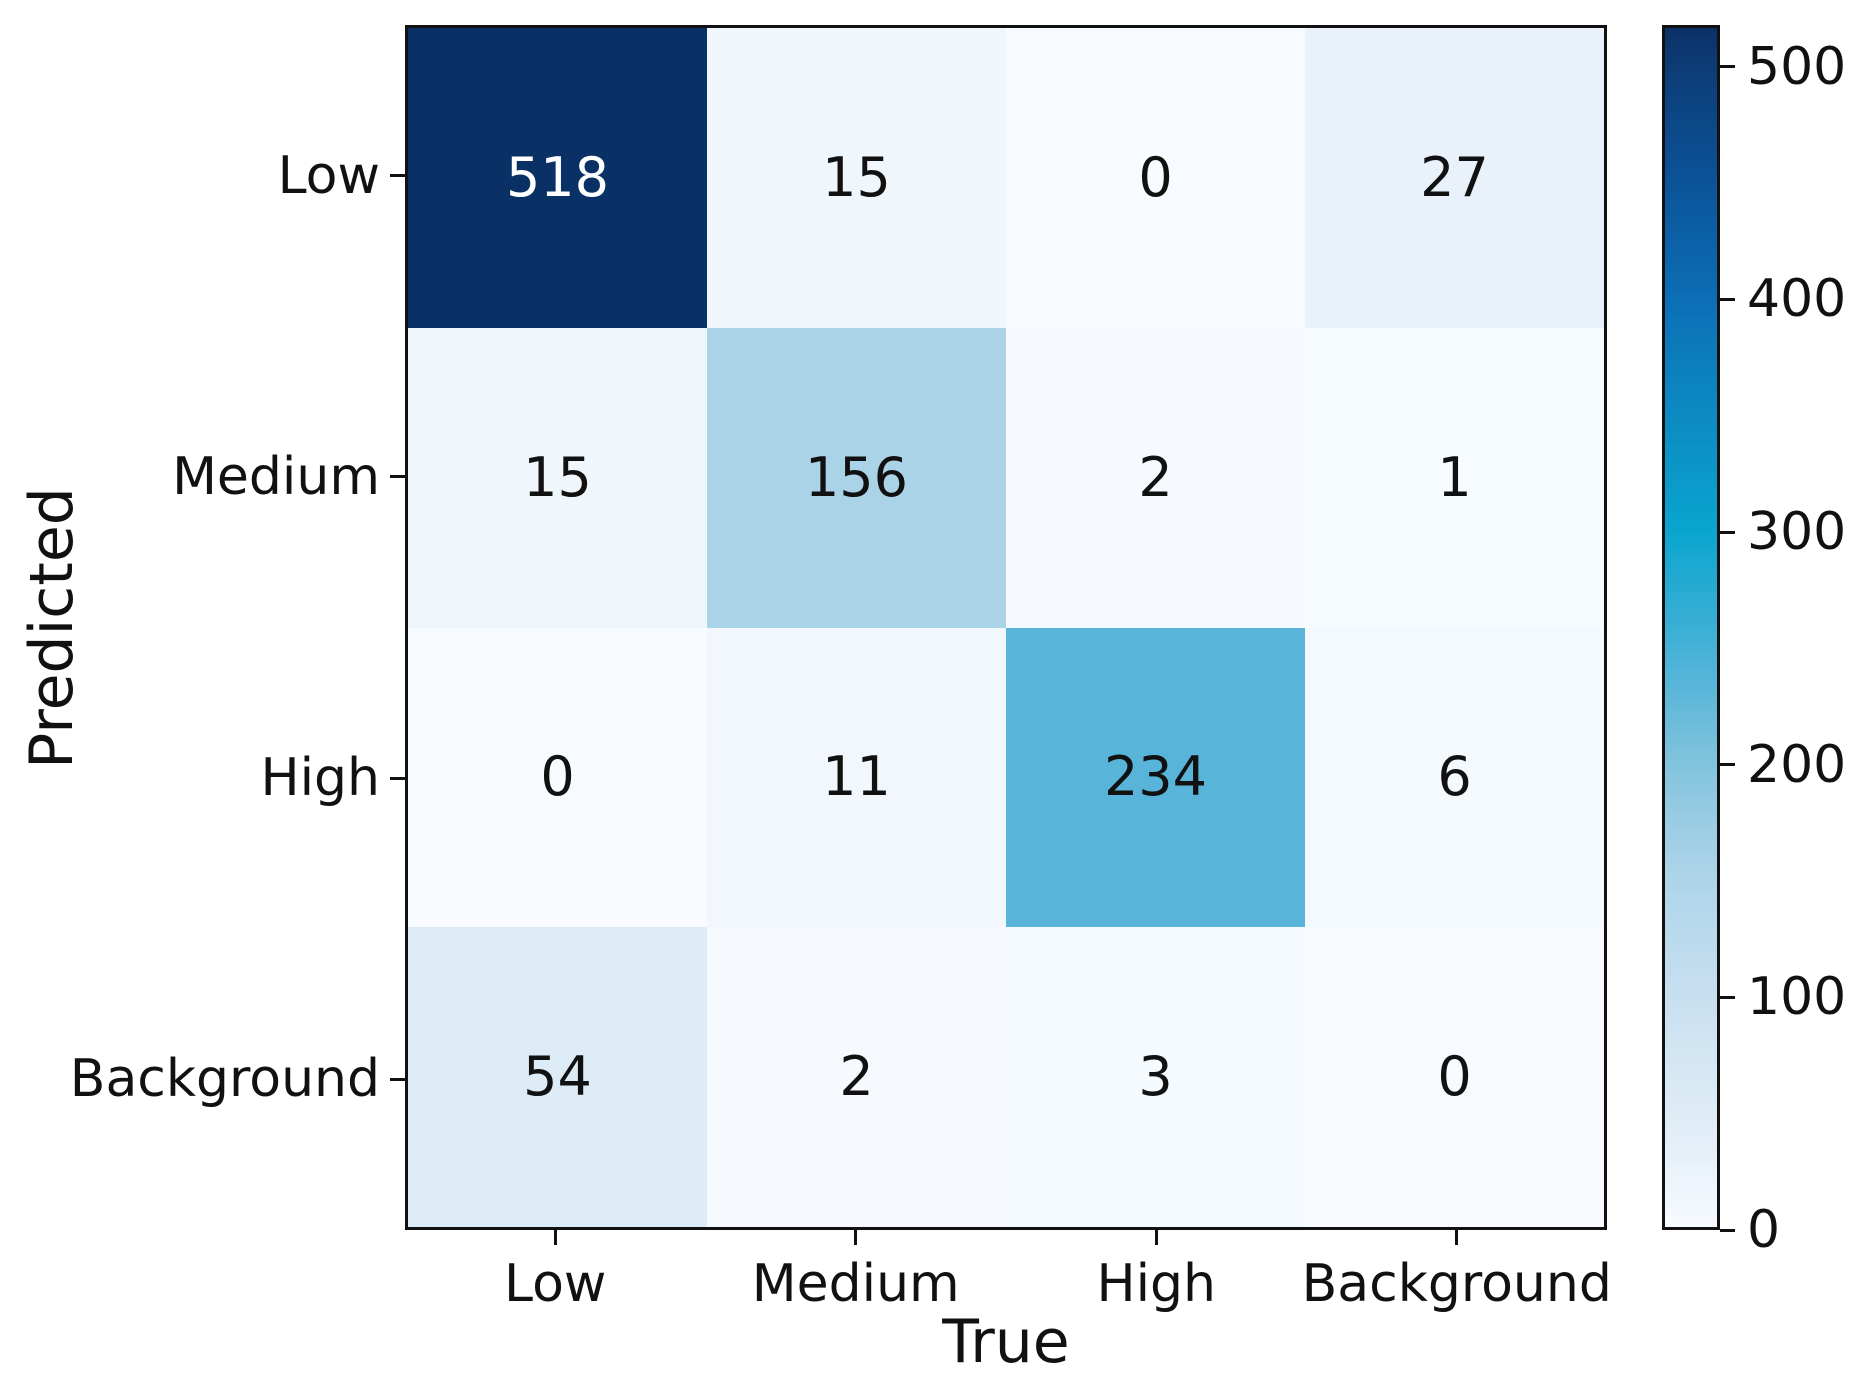 This screenshot has height=1388, width=1853. I want to click on y-axis-title: Predicted, so click(52, 627).